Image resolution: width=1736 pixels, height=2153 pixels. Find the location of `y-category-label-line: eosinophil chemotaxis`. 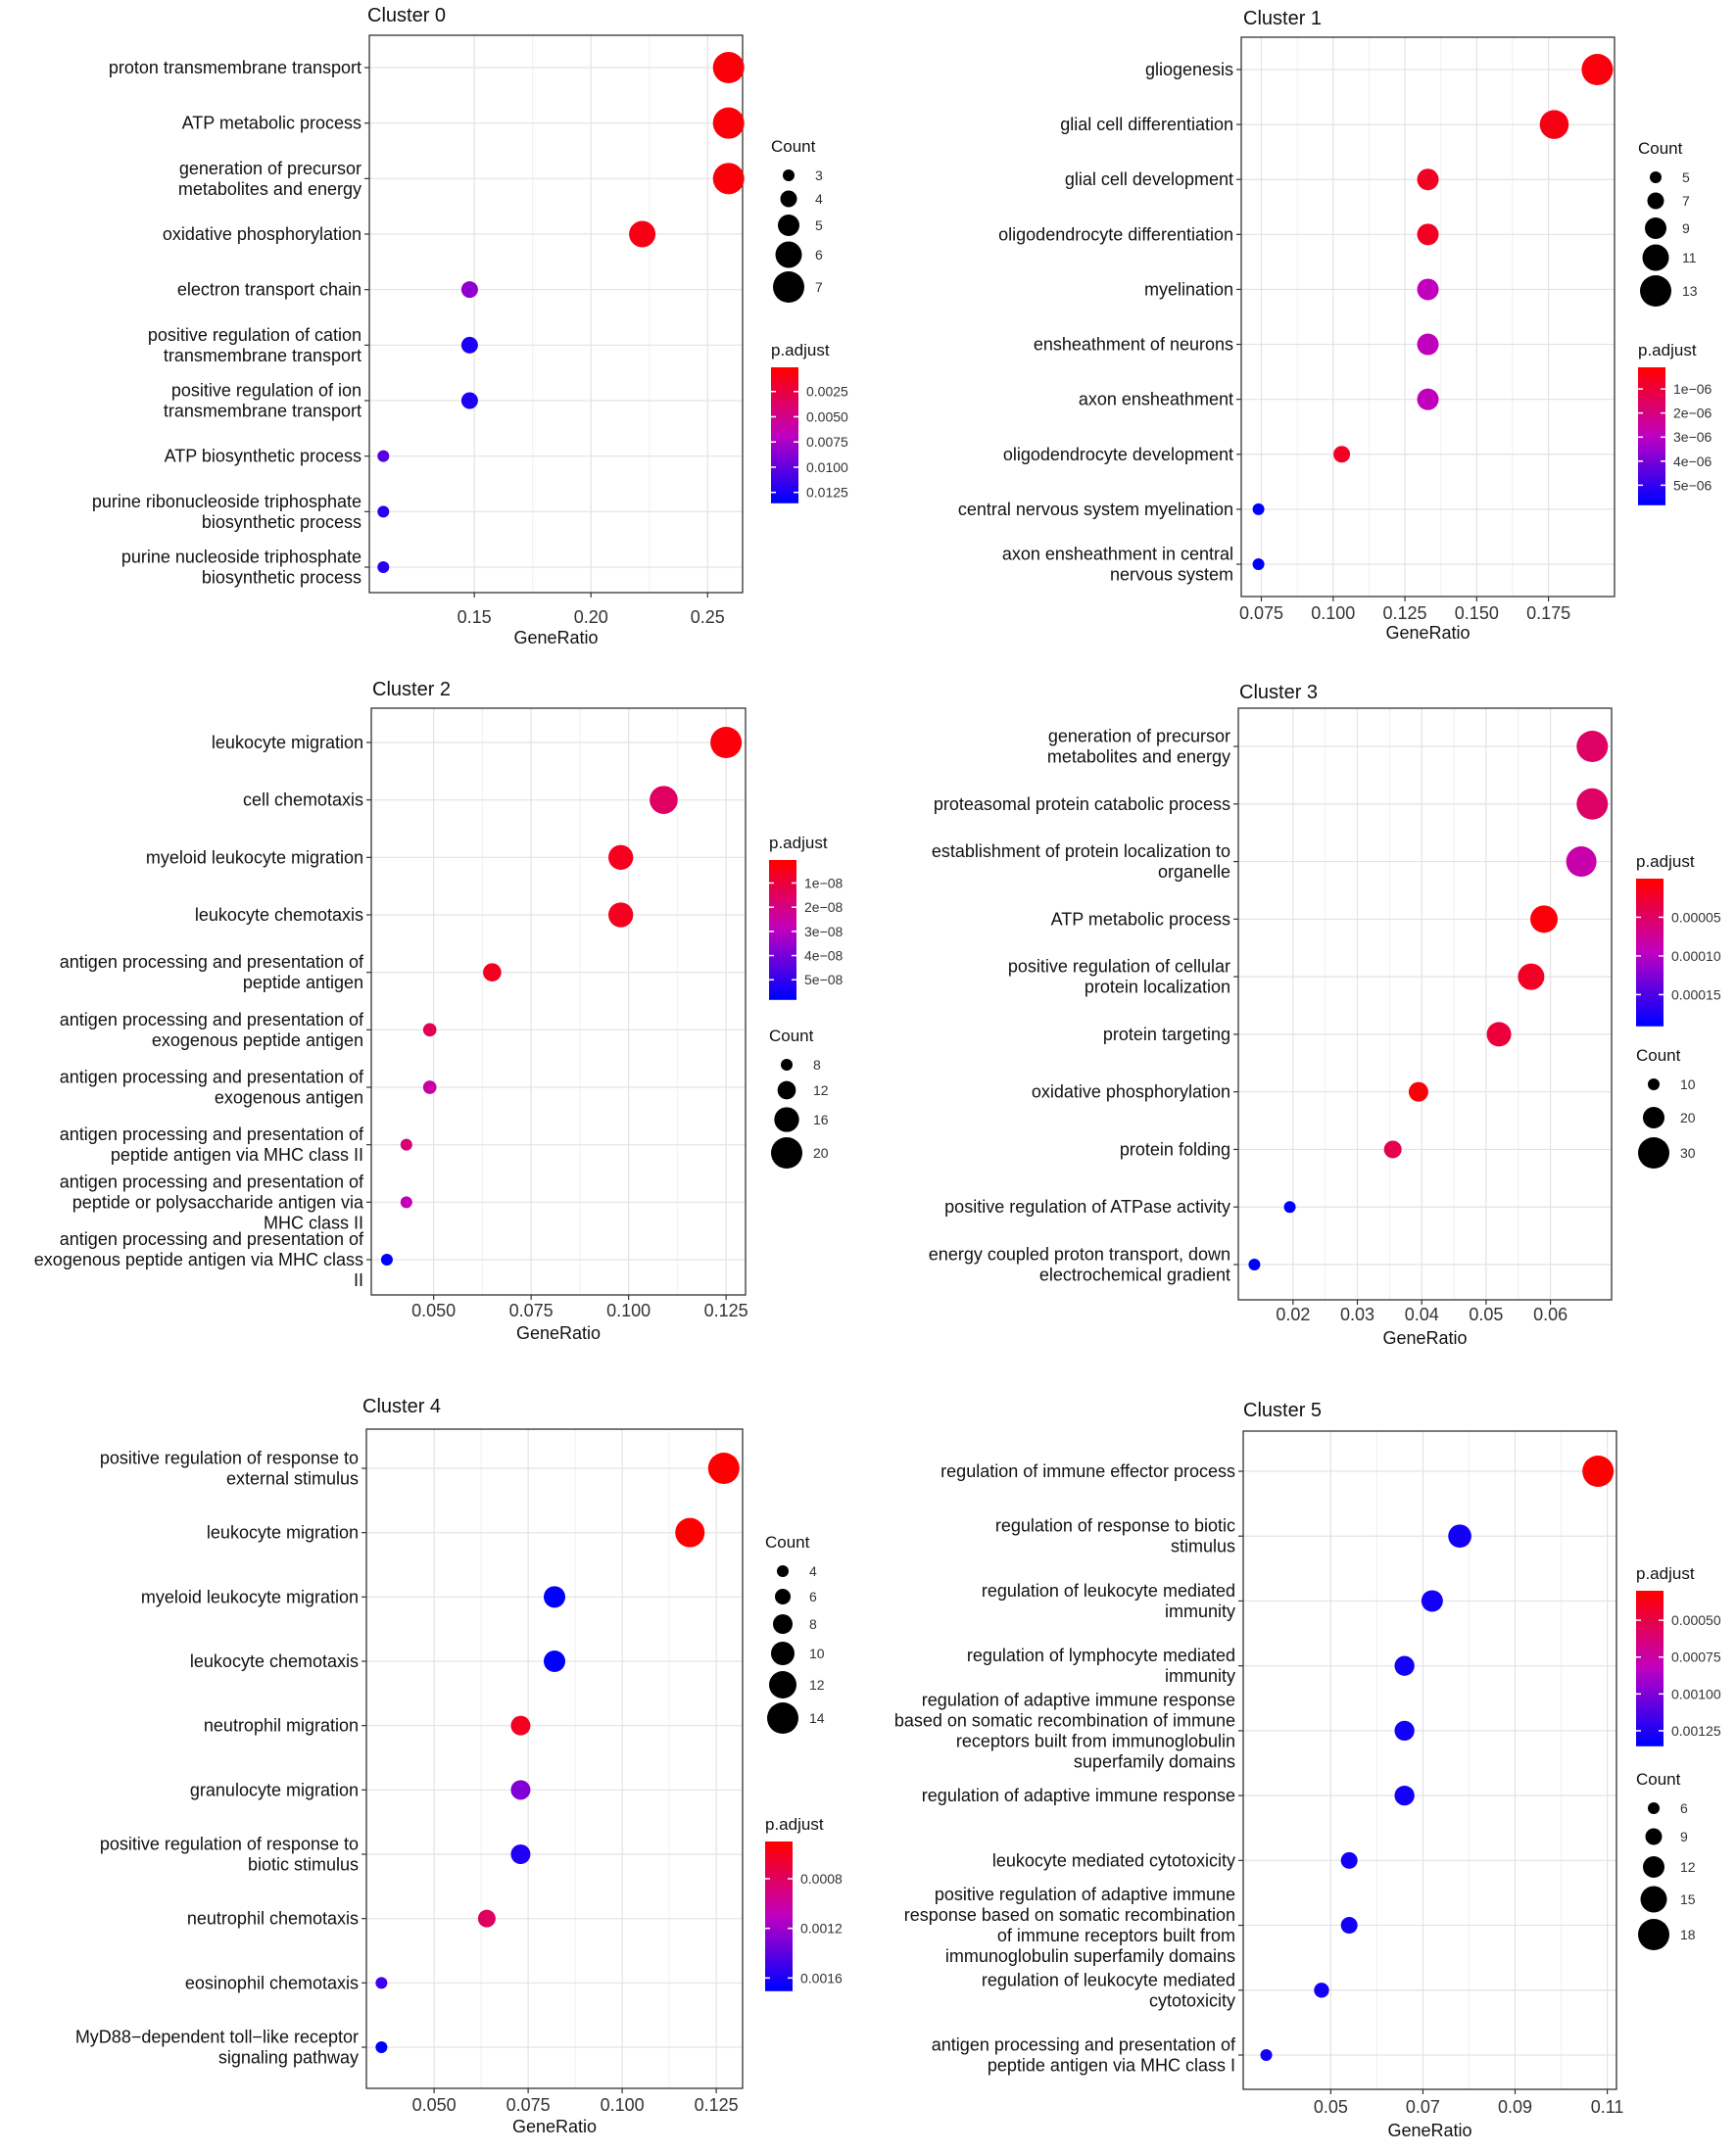

y-category-label-line: eosinophil chemotaxis is located at coordinates (272, 1983).